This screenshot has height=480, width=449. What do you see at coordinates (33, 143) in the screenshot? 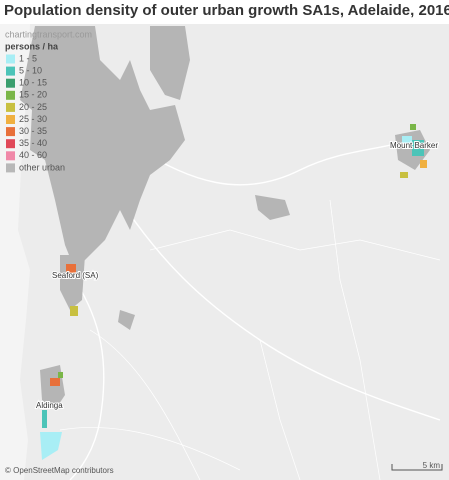
I see `legend-label: 35 - 40` at bounding box center [33, 143].